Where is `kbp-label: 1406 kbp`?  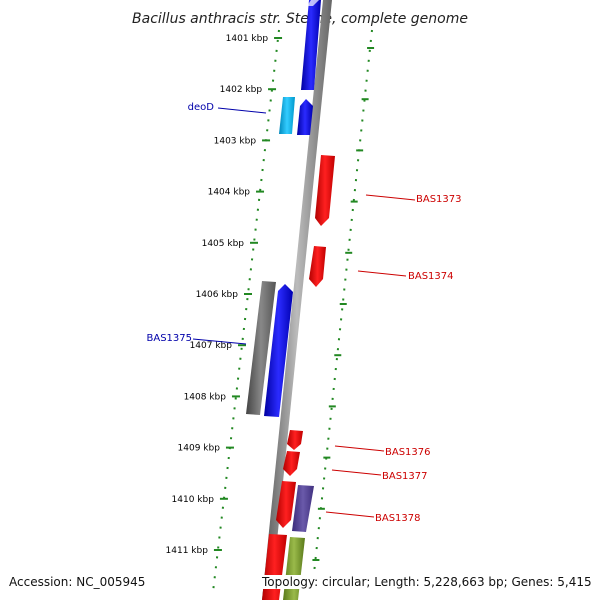 kbp-label: 1406 kbp is located at coordinates (217, 295).